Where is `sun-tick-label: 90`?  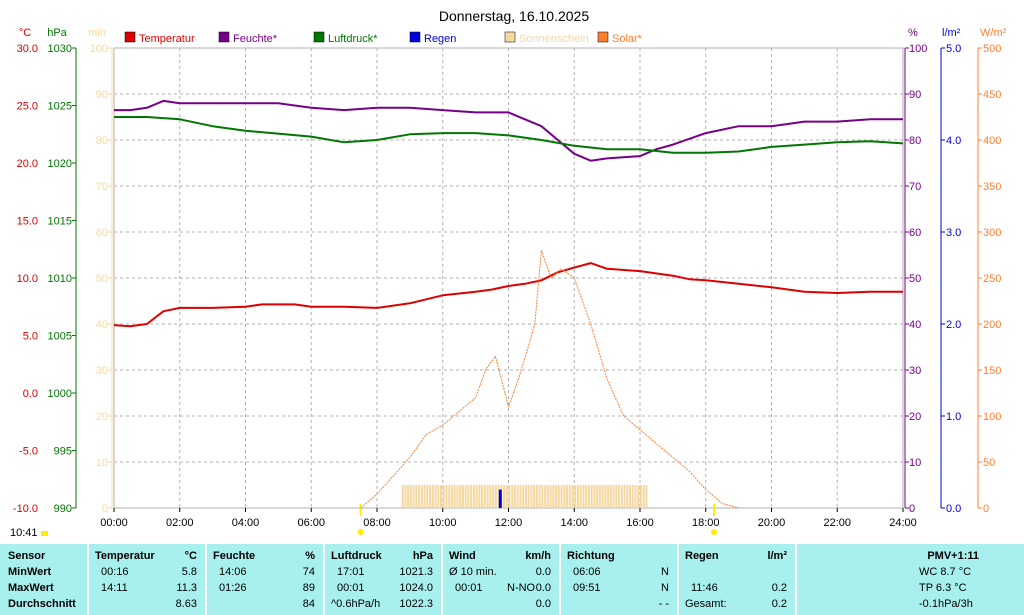
sun-tick-label: 90 is located at coordinates (102, 95).